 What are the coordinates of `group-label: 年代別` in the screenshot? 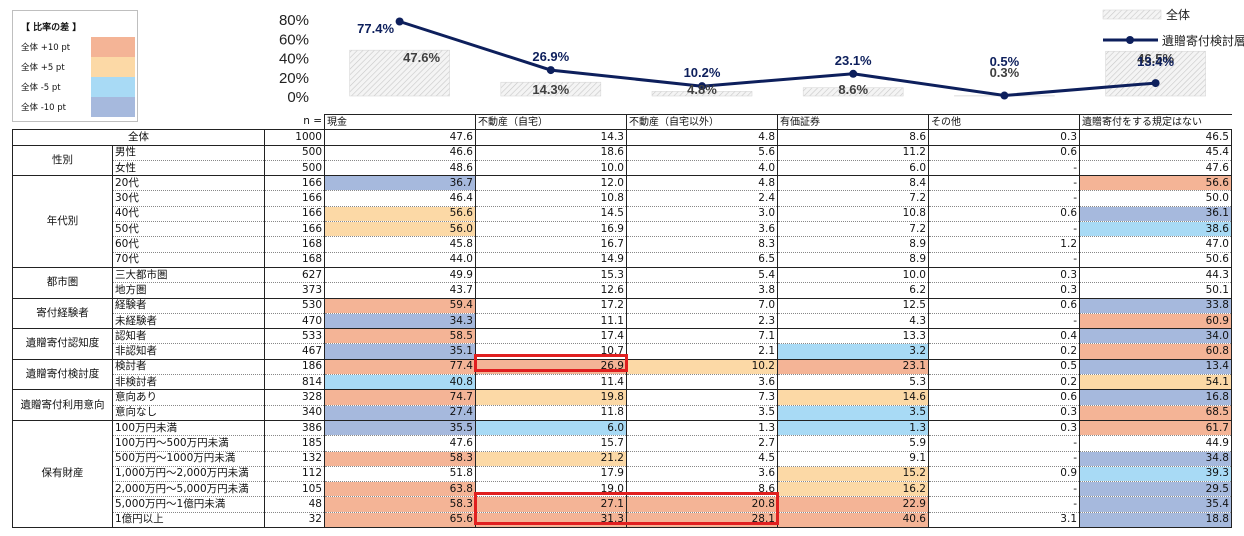 It's located at (62, 221).